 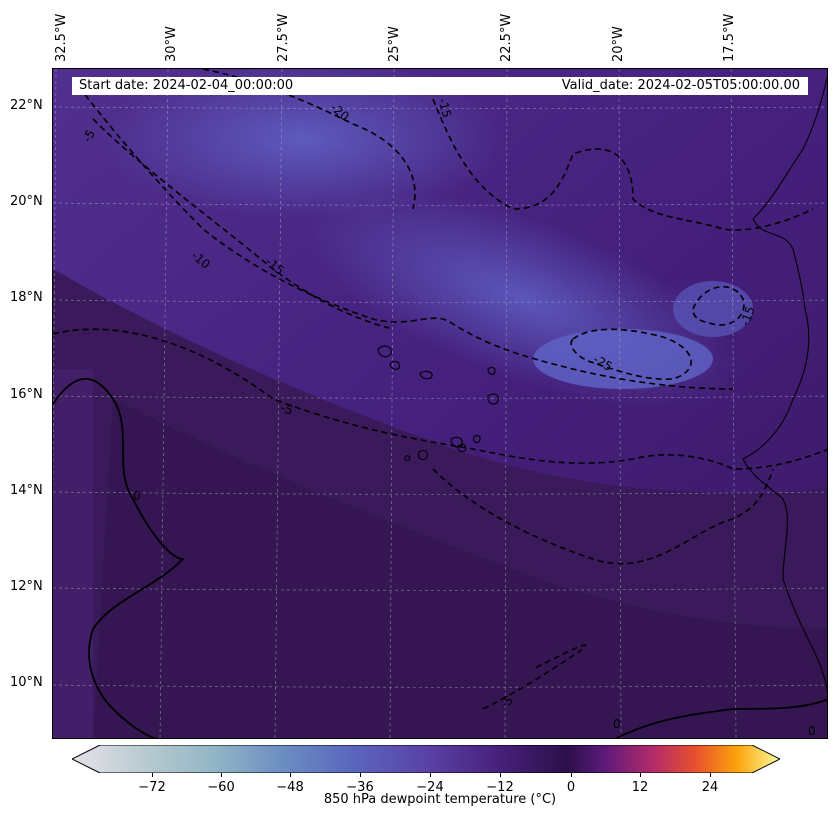 I want to click on lat-label: 20°N, so click(x=26, y=201).